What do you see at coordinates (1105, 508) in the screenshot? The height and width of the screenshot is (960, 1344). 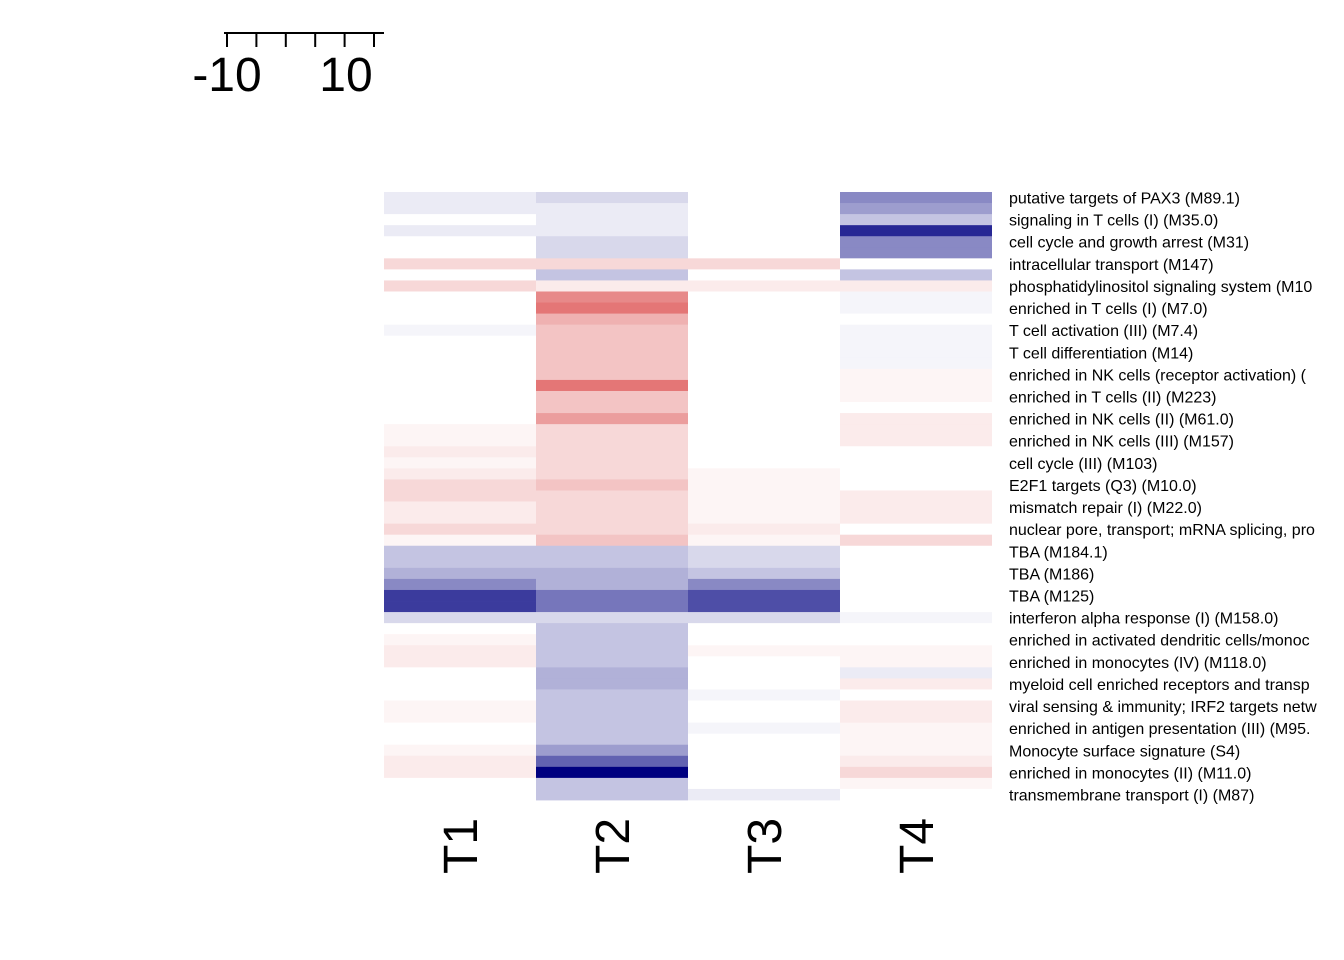 I see `row-label: mismatch repair (I) (M22.0)` at bounding box center [1105, 508].